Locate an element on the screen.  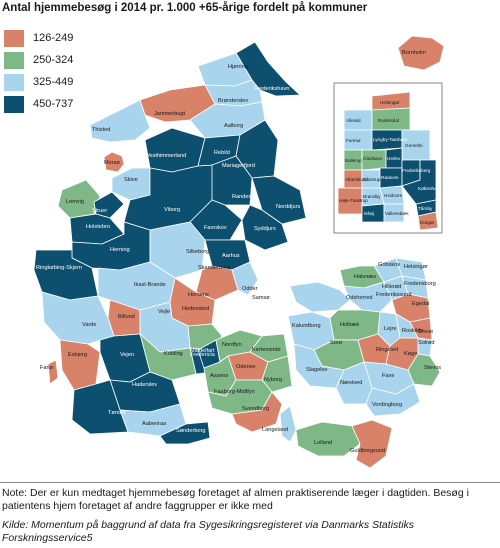
label-morso: Morsø is located at coordinates (112, 163).